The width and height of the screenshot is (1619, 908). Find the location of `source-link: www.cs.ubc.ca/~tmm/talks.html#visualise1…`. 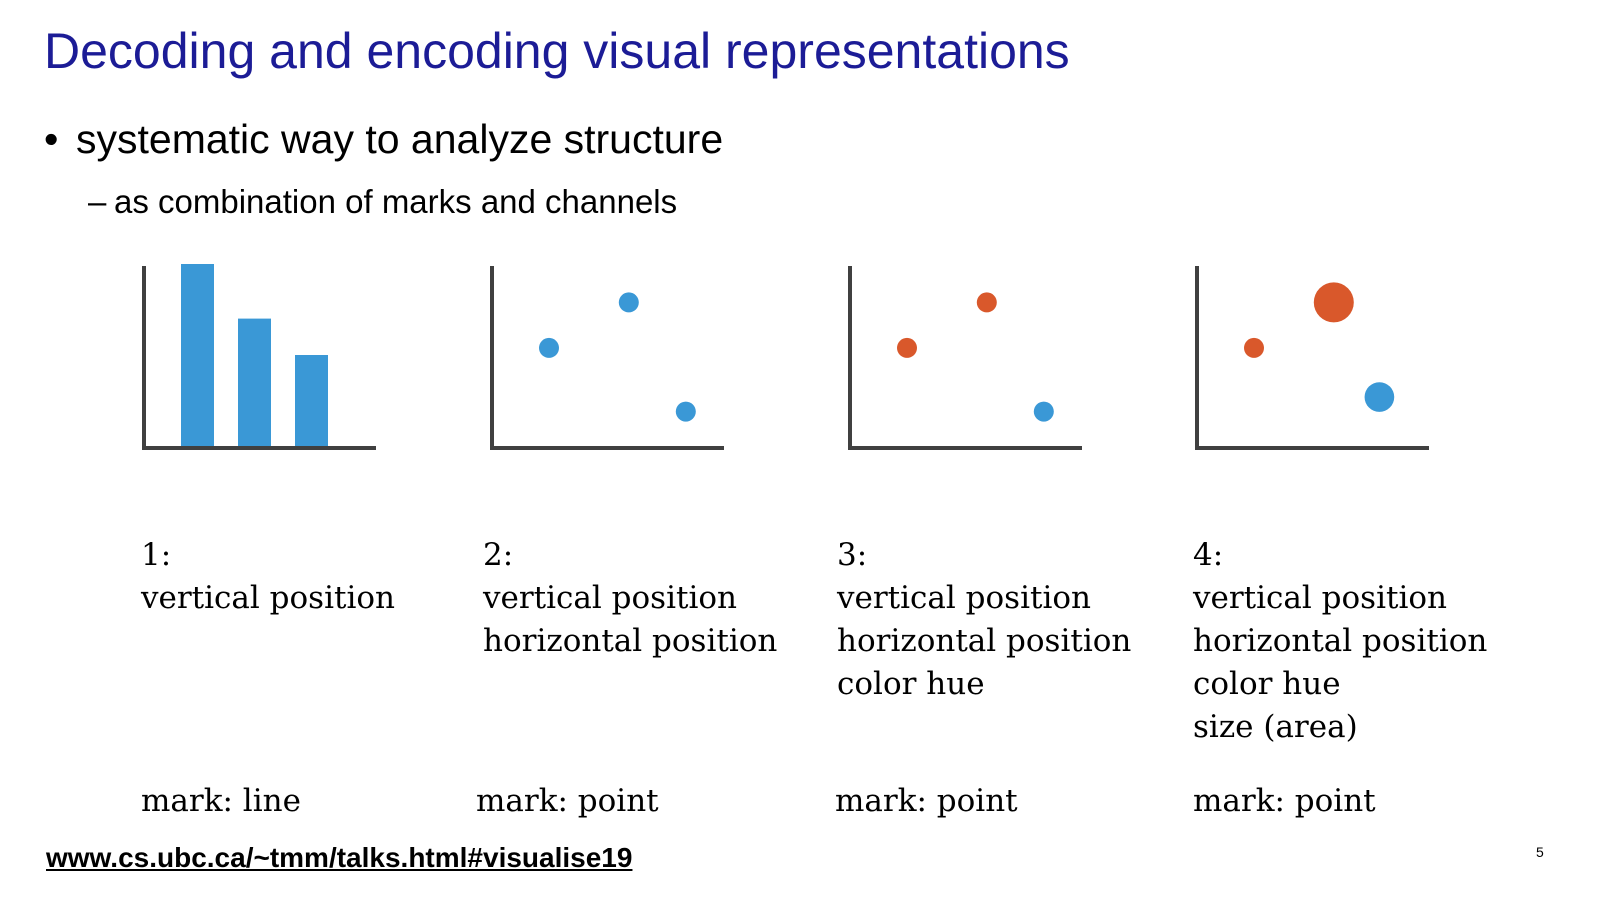

source-link: www.cs.ubc.ca/~tmm/talks.html#visualise1… is located at coordinates (339, 857).